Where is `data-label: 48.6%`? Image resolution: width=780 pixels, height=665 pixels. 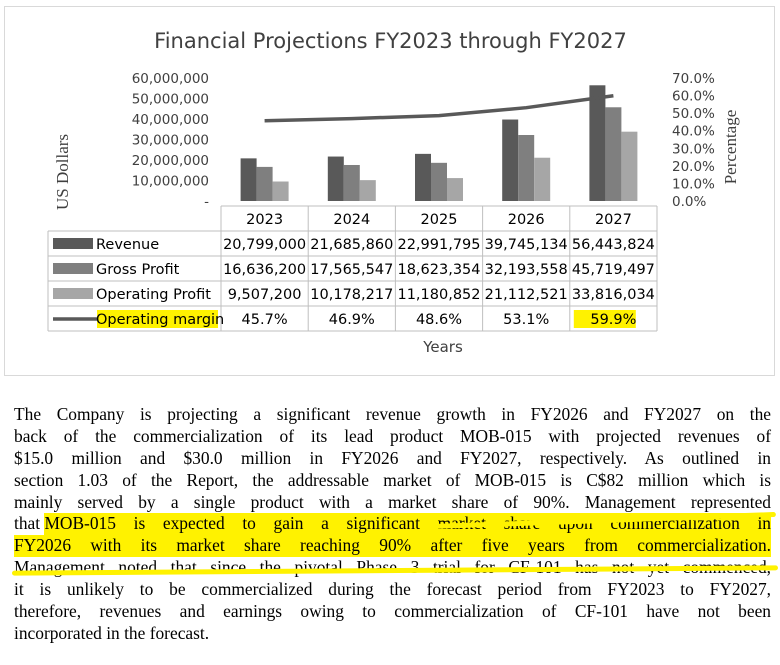
data-label: 48.6% is located at coordinates (439, 320).